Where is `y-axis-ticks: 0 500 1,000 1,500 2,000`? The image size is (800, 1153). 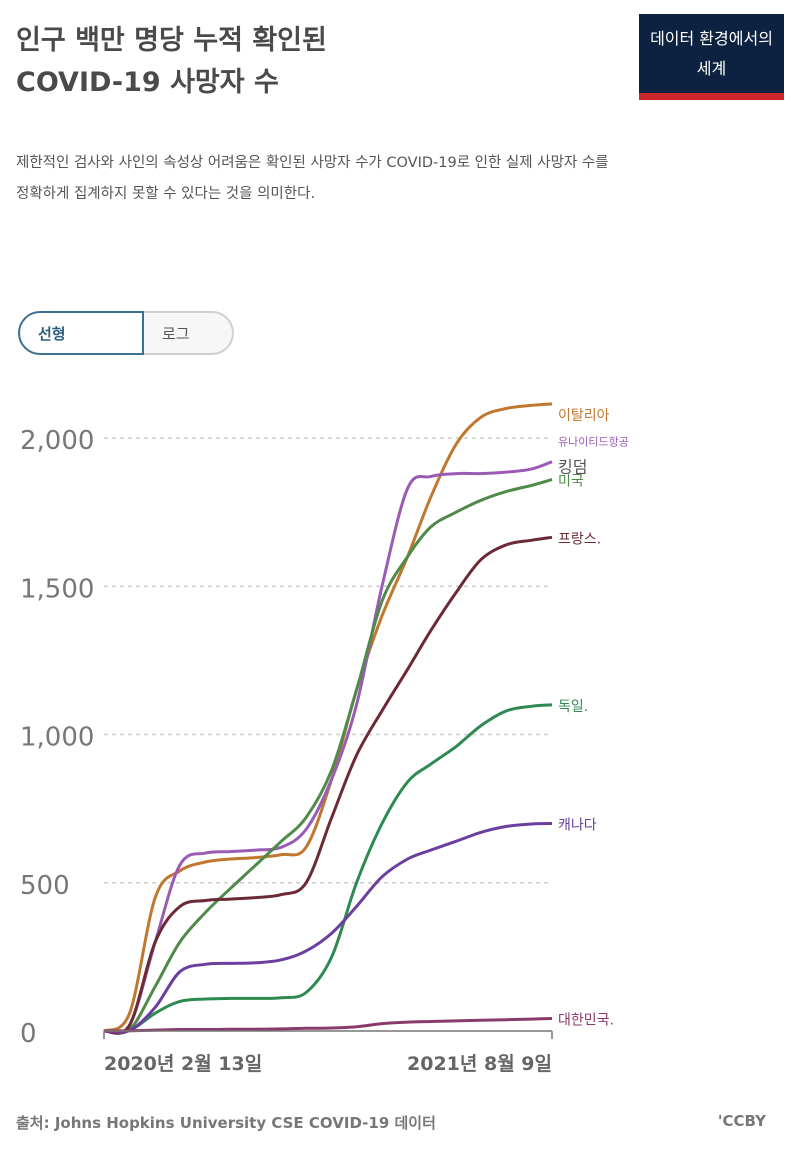
y-axis-ticks: 0 500 1,000 1,500 2,000 is located at coordinates (57, 737).